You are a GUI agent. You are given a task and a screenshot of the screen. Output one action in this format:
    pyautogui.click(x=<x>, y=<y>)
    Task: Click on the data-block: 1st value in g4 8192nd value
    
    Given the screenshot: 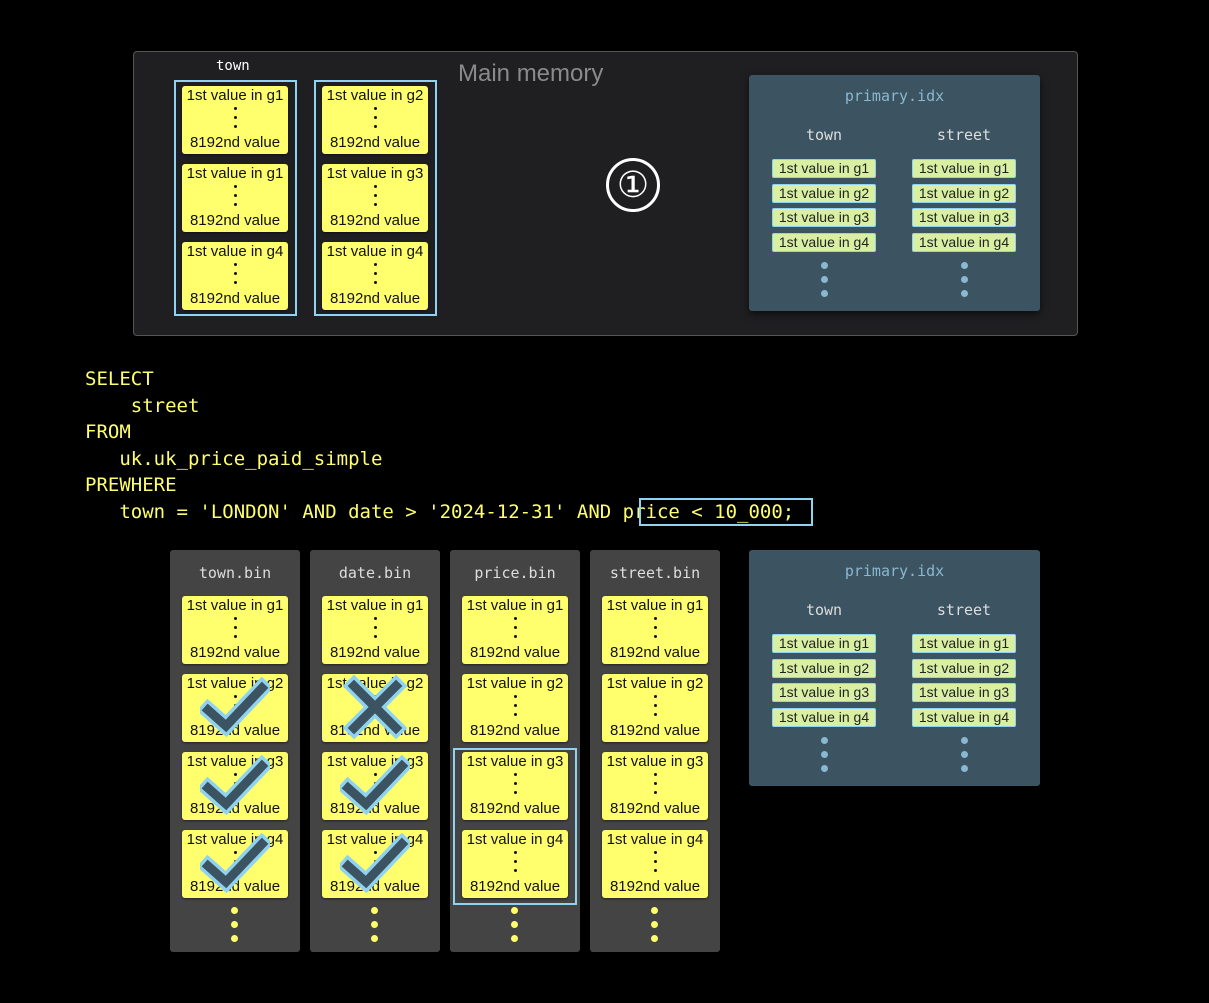 What is the action you would take?
    pyautogui.click(x=515, y=864)
    